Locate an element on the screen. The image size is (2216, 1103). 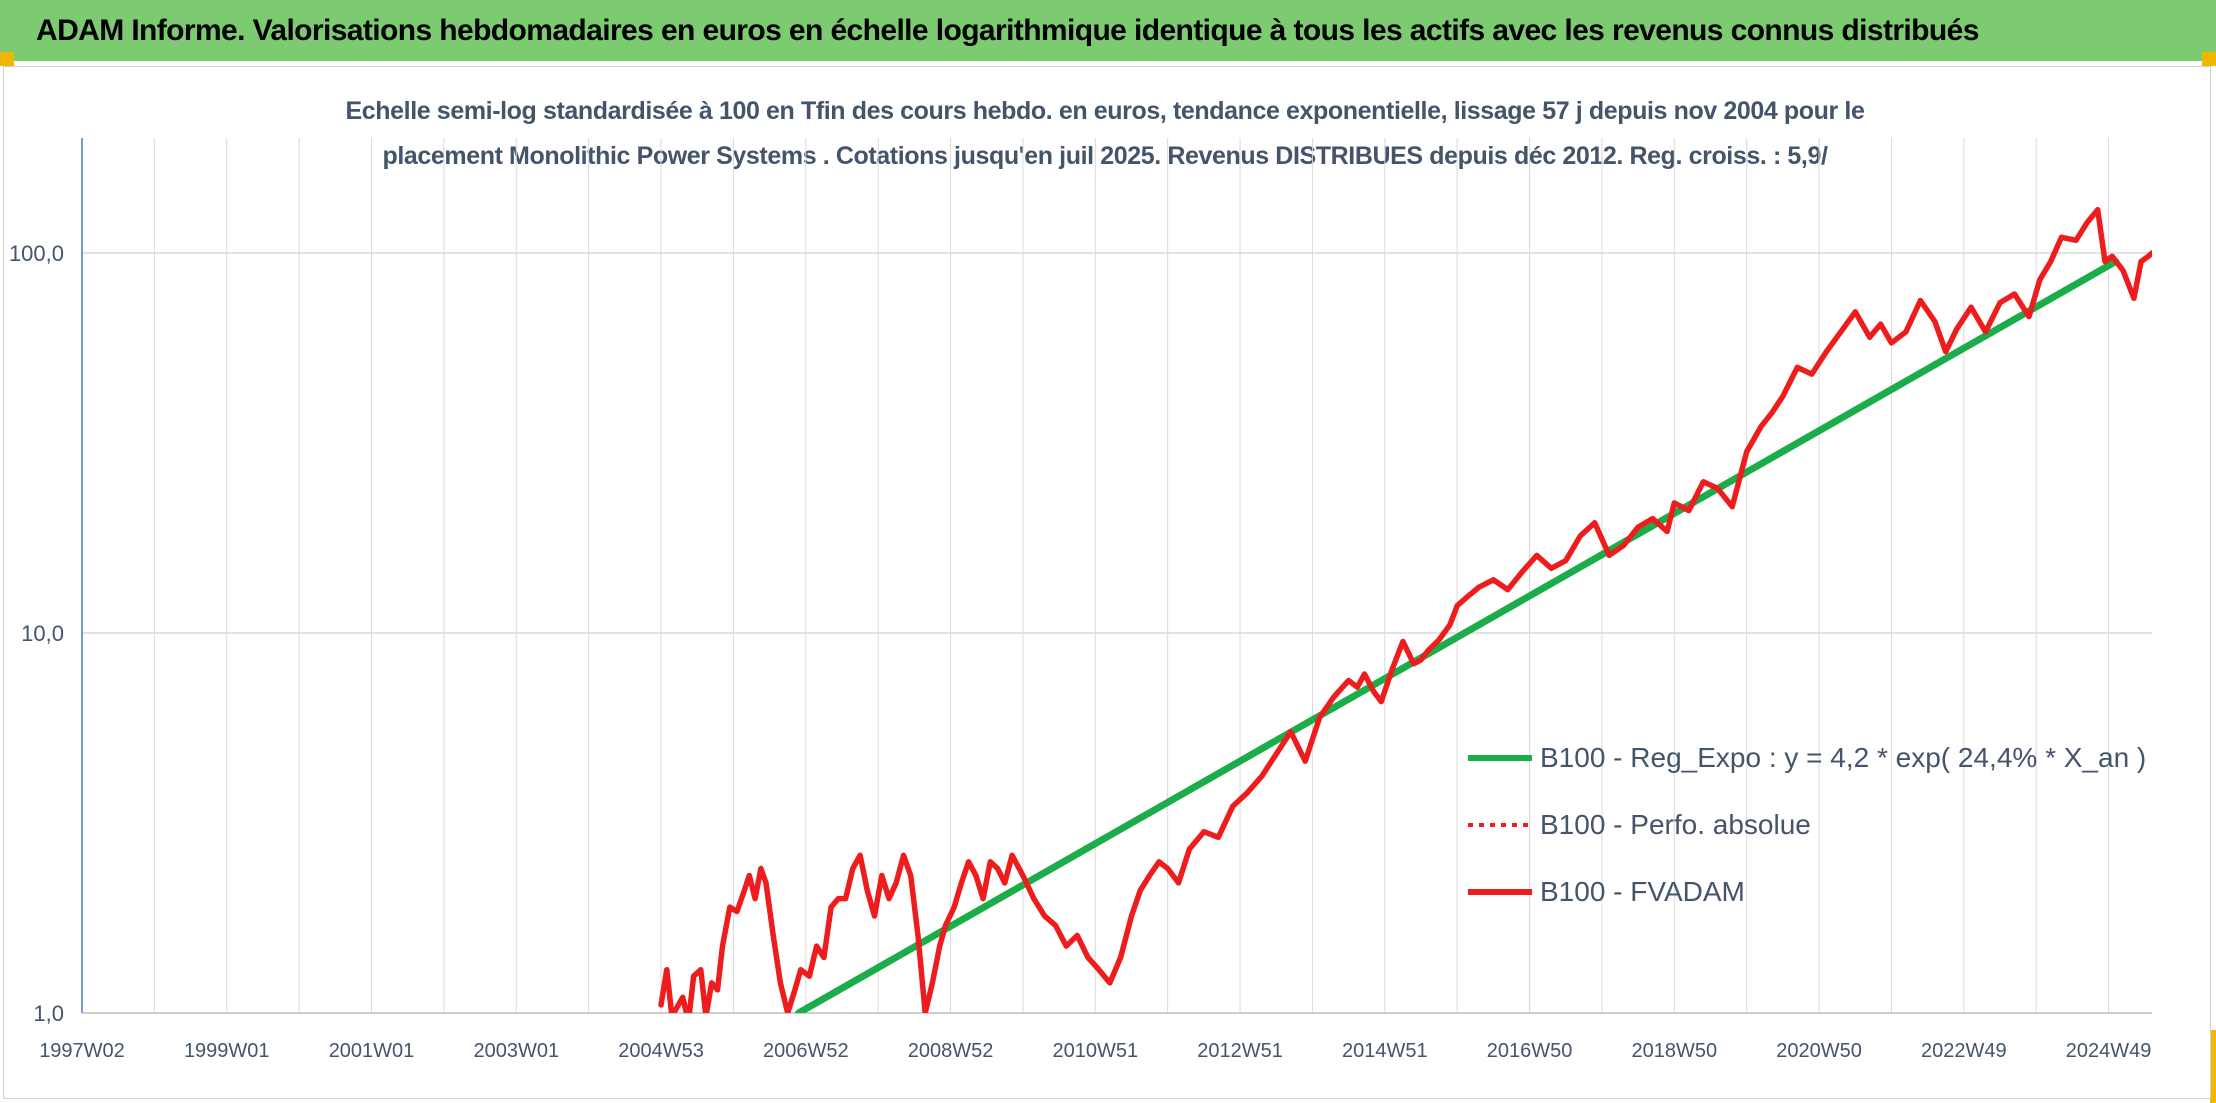
x-tick-label: 2006W52 is located at coordinates (806, 1051).